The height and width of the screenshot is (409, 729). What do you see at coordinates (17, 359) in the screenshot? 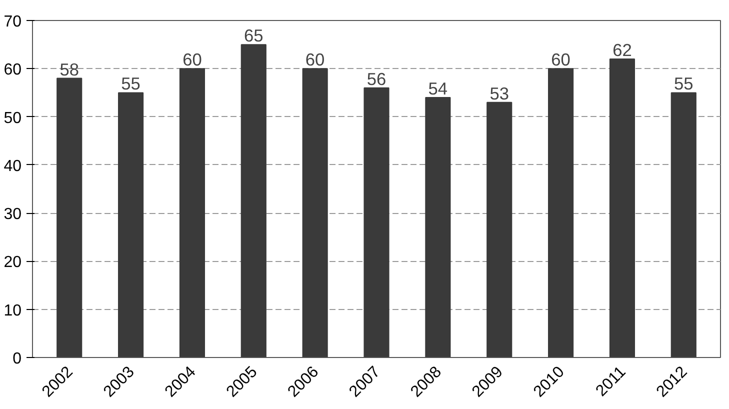
I see `y-tick-label: 0` at bounding box center [17, 359].